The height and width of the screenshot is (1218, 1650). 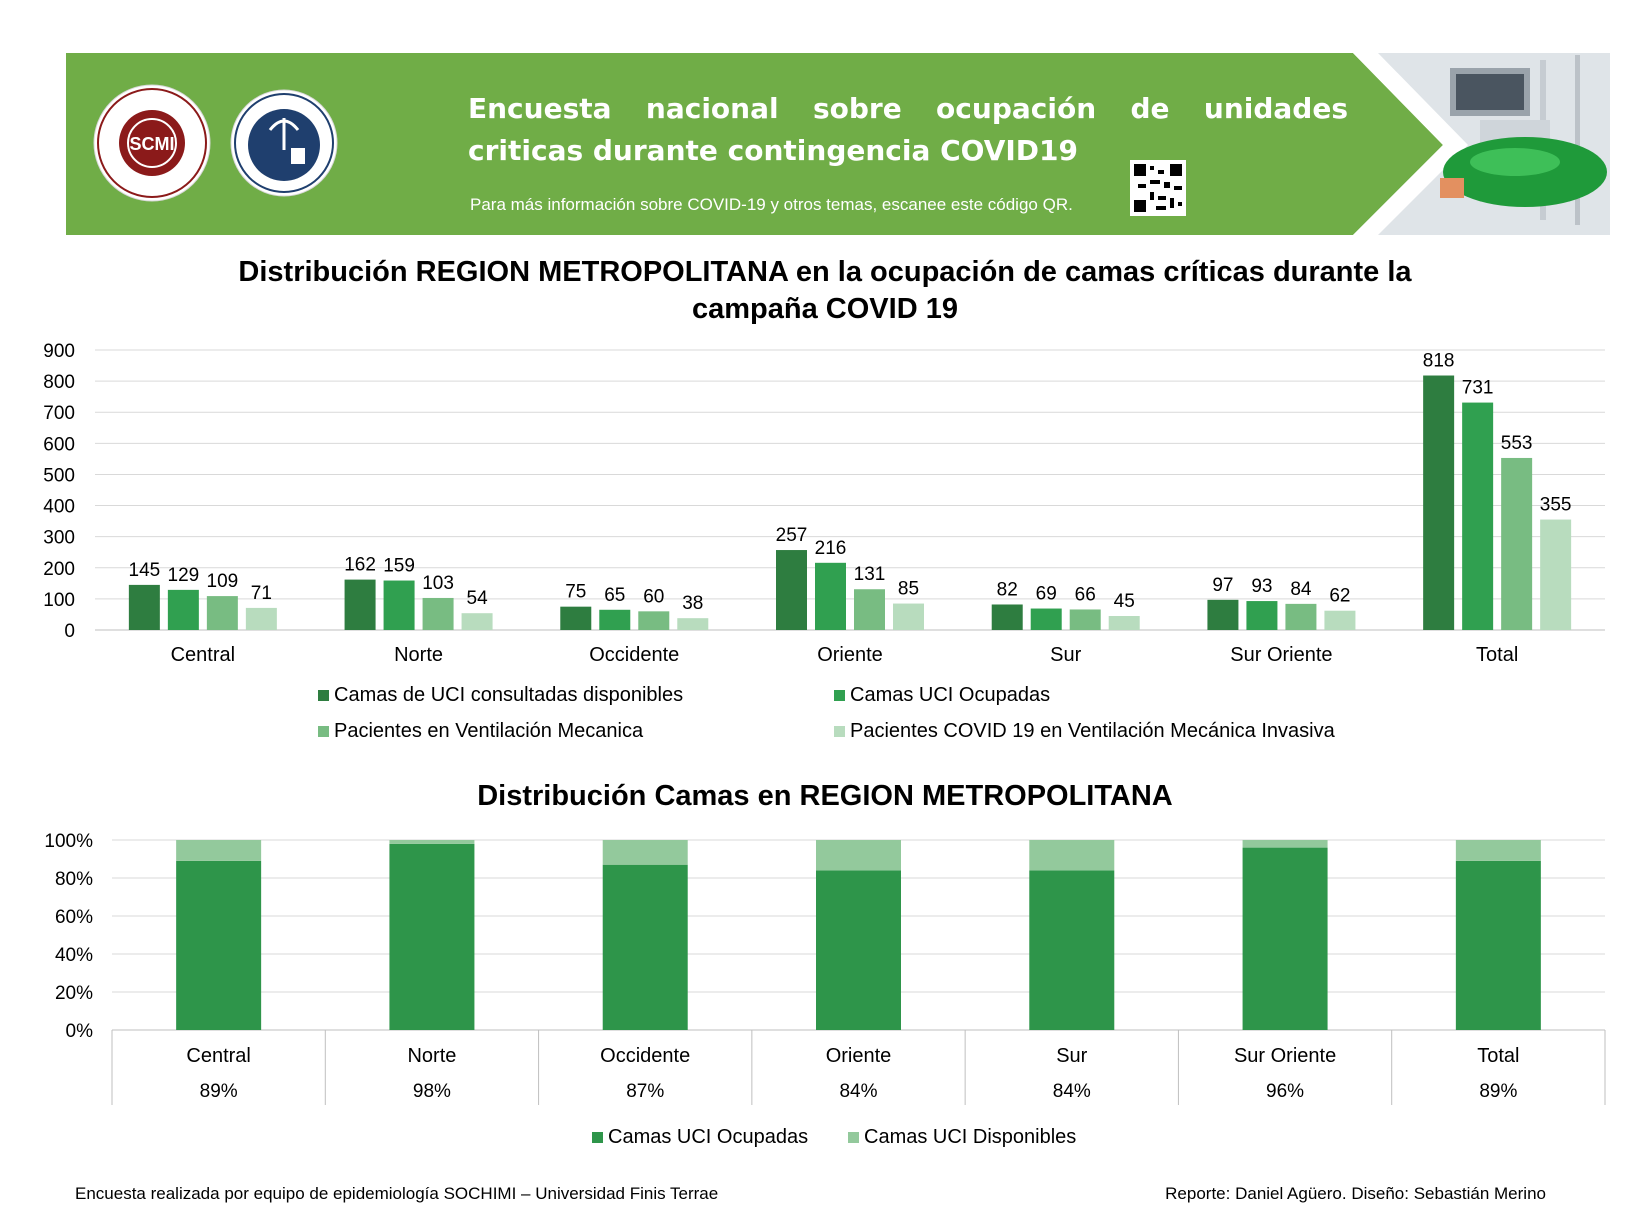 What do you see at coordinates (438, 583) in the screenshot?
I see `data-label: 103` at bounding box center [438, 583].